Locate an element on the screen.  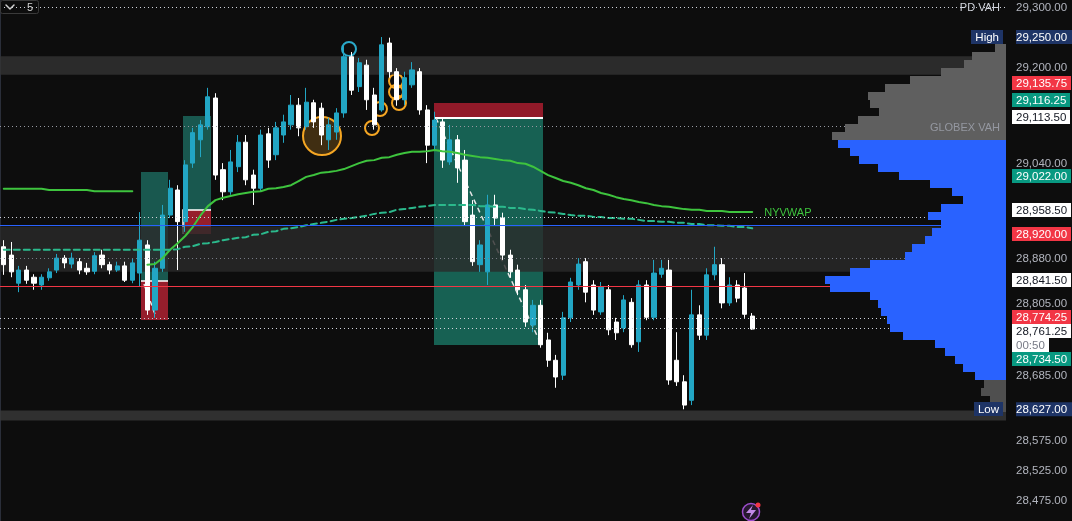
text: 00:50 is located at coordinates (1030, 345).